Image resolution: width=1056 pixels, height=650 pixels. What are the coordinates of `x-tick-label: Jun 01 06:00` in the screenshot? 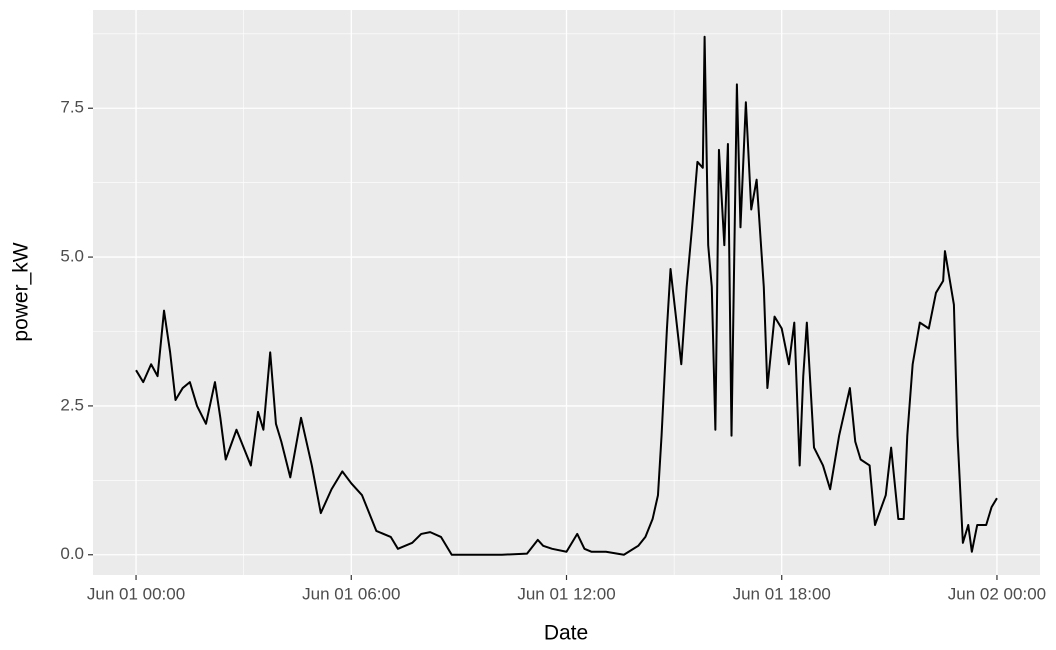 It's located at (351, 593).